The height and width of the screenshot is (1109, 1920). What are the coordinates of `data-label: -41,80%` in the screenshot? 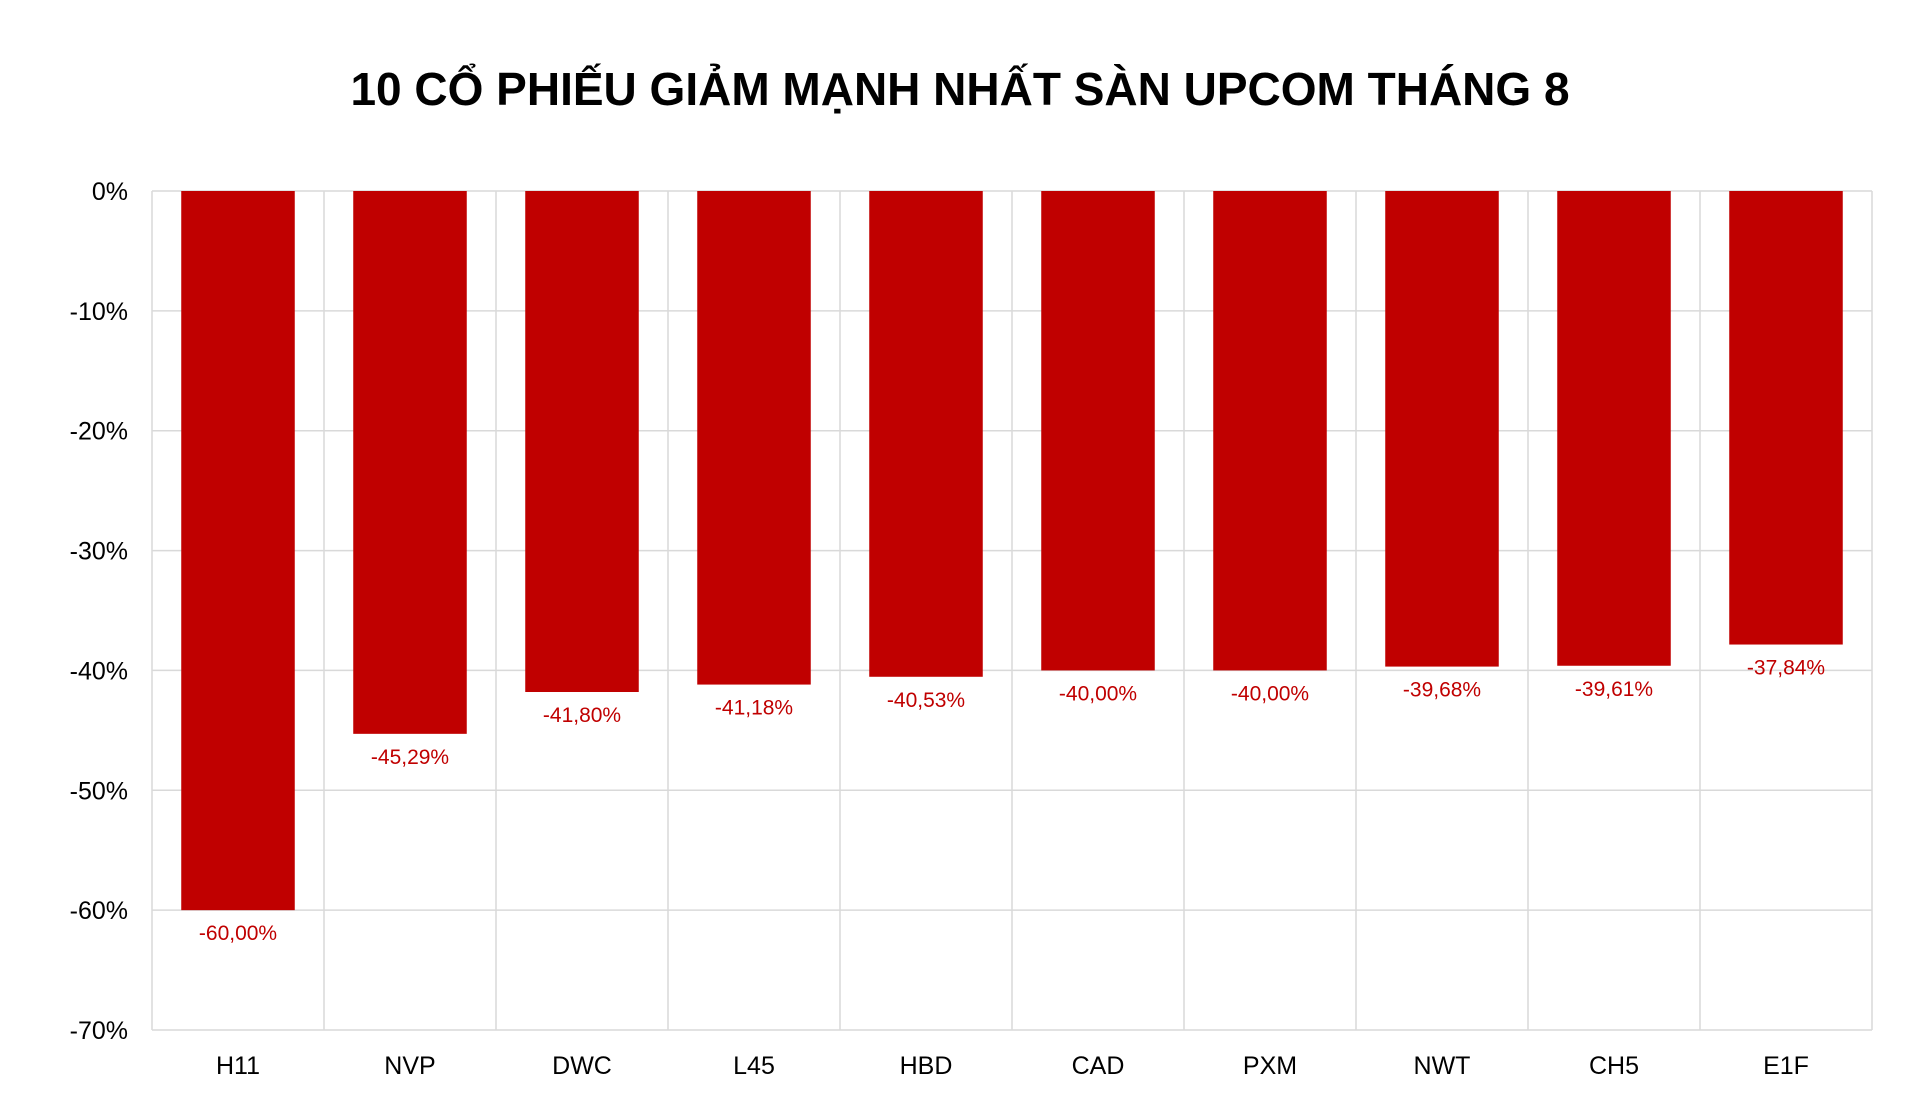 It's located at (582, 715).